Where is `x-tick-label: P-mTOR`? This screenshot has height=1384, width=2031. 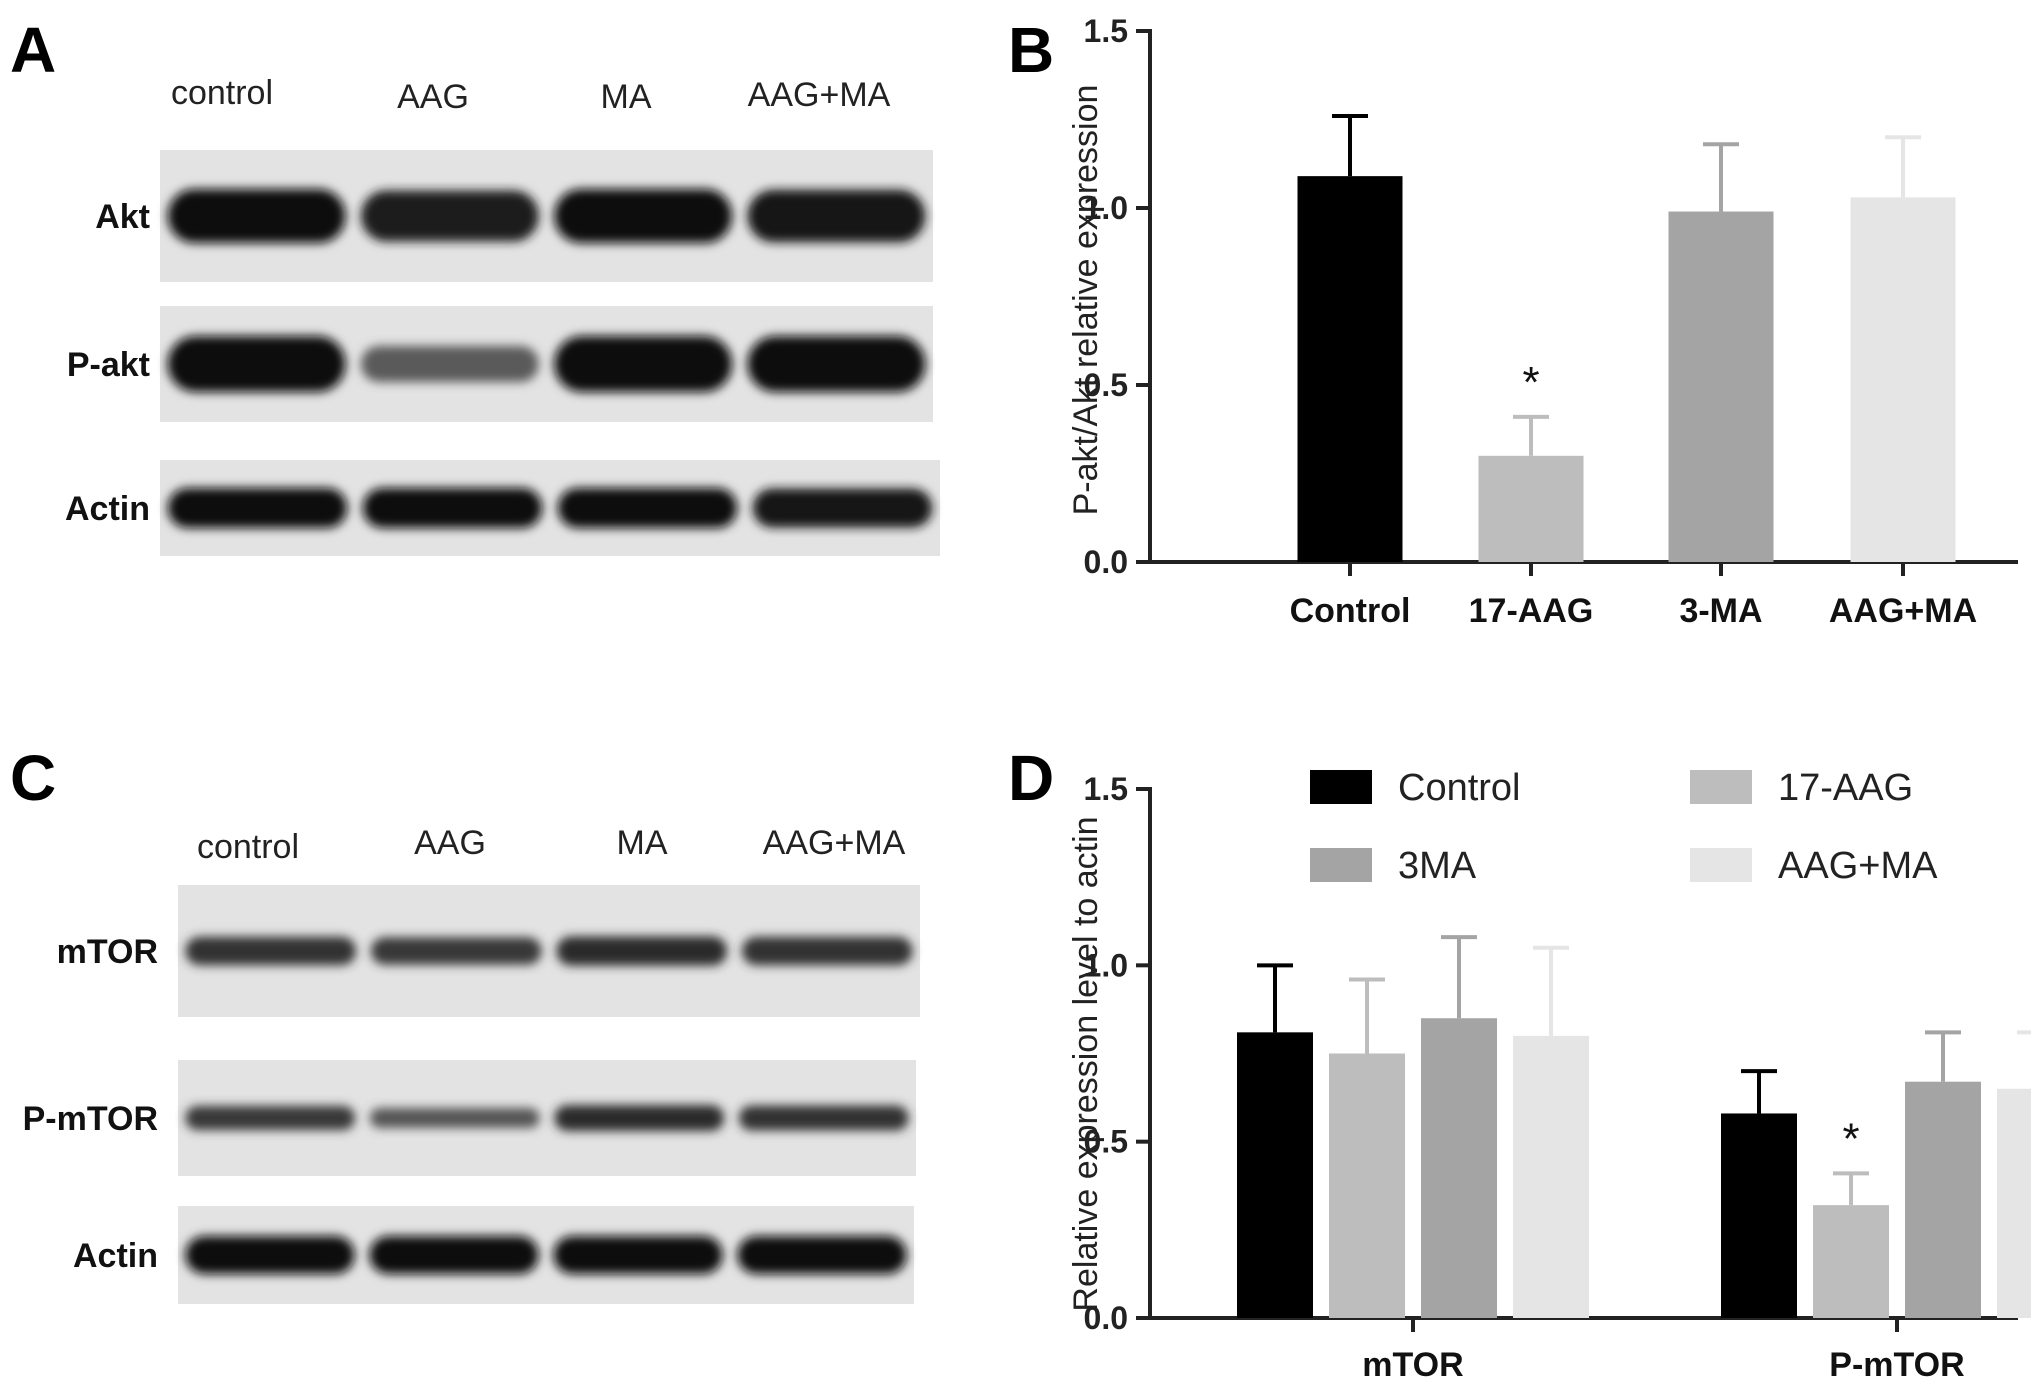
x-tick-label: P-mTOR is located at coordinates (1896, 1365).